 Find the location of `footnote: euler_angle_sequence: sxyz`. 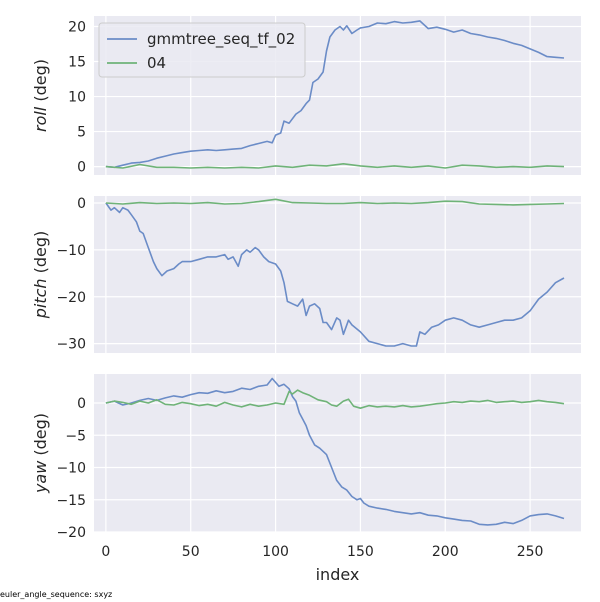

footnote: euler_angle_sequence: sxyz is located at coordinates (56, 594).